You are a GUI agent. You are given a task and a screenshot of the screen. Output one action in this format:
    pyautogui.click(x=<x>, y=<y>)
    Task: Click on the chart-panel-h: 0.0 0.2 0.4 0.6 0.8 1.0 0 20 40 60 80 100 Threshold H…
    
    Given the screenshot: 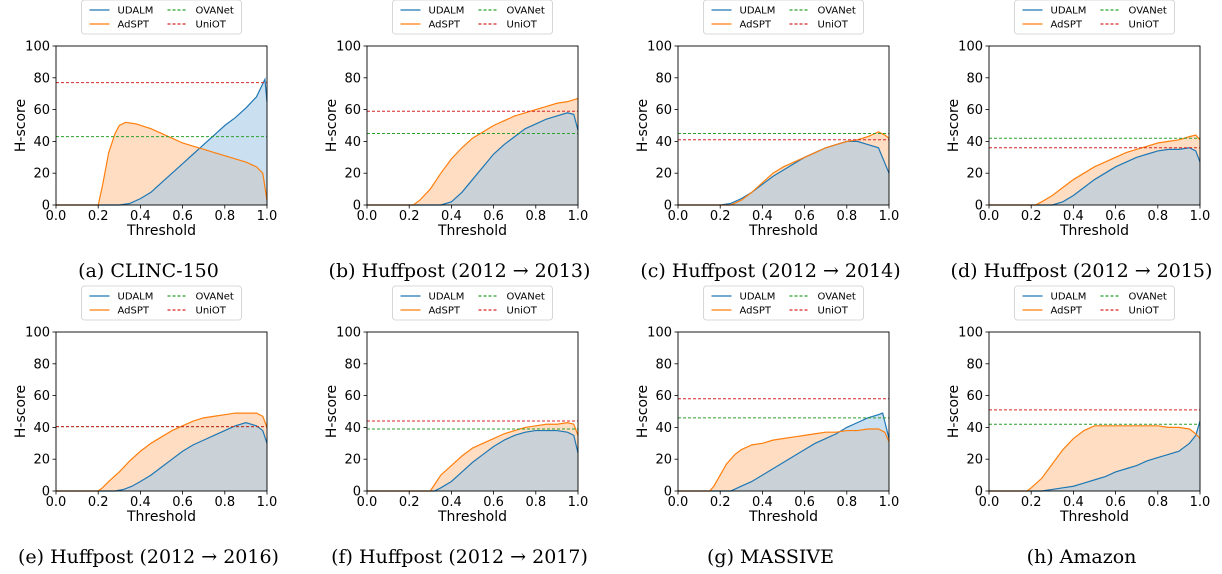 What is the action you would take?
    pyautogui.click(x=1078, y=426)
    